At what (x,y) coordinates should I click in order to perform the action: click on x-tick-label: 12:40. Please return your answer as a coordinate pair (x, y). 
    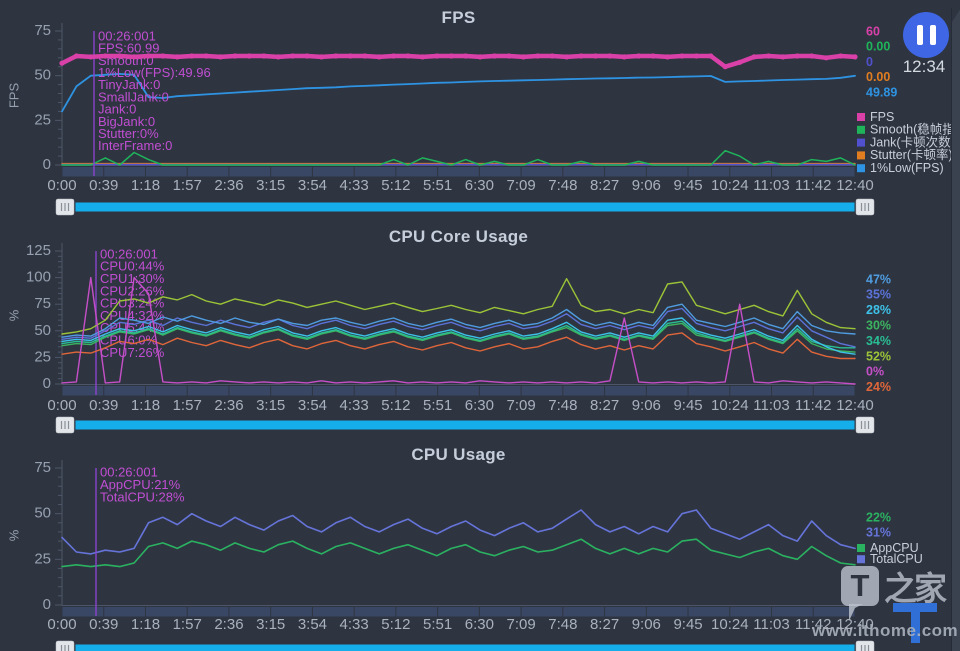
    Looking at the image, I should click on (855, 405).